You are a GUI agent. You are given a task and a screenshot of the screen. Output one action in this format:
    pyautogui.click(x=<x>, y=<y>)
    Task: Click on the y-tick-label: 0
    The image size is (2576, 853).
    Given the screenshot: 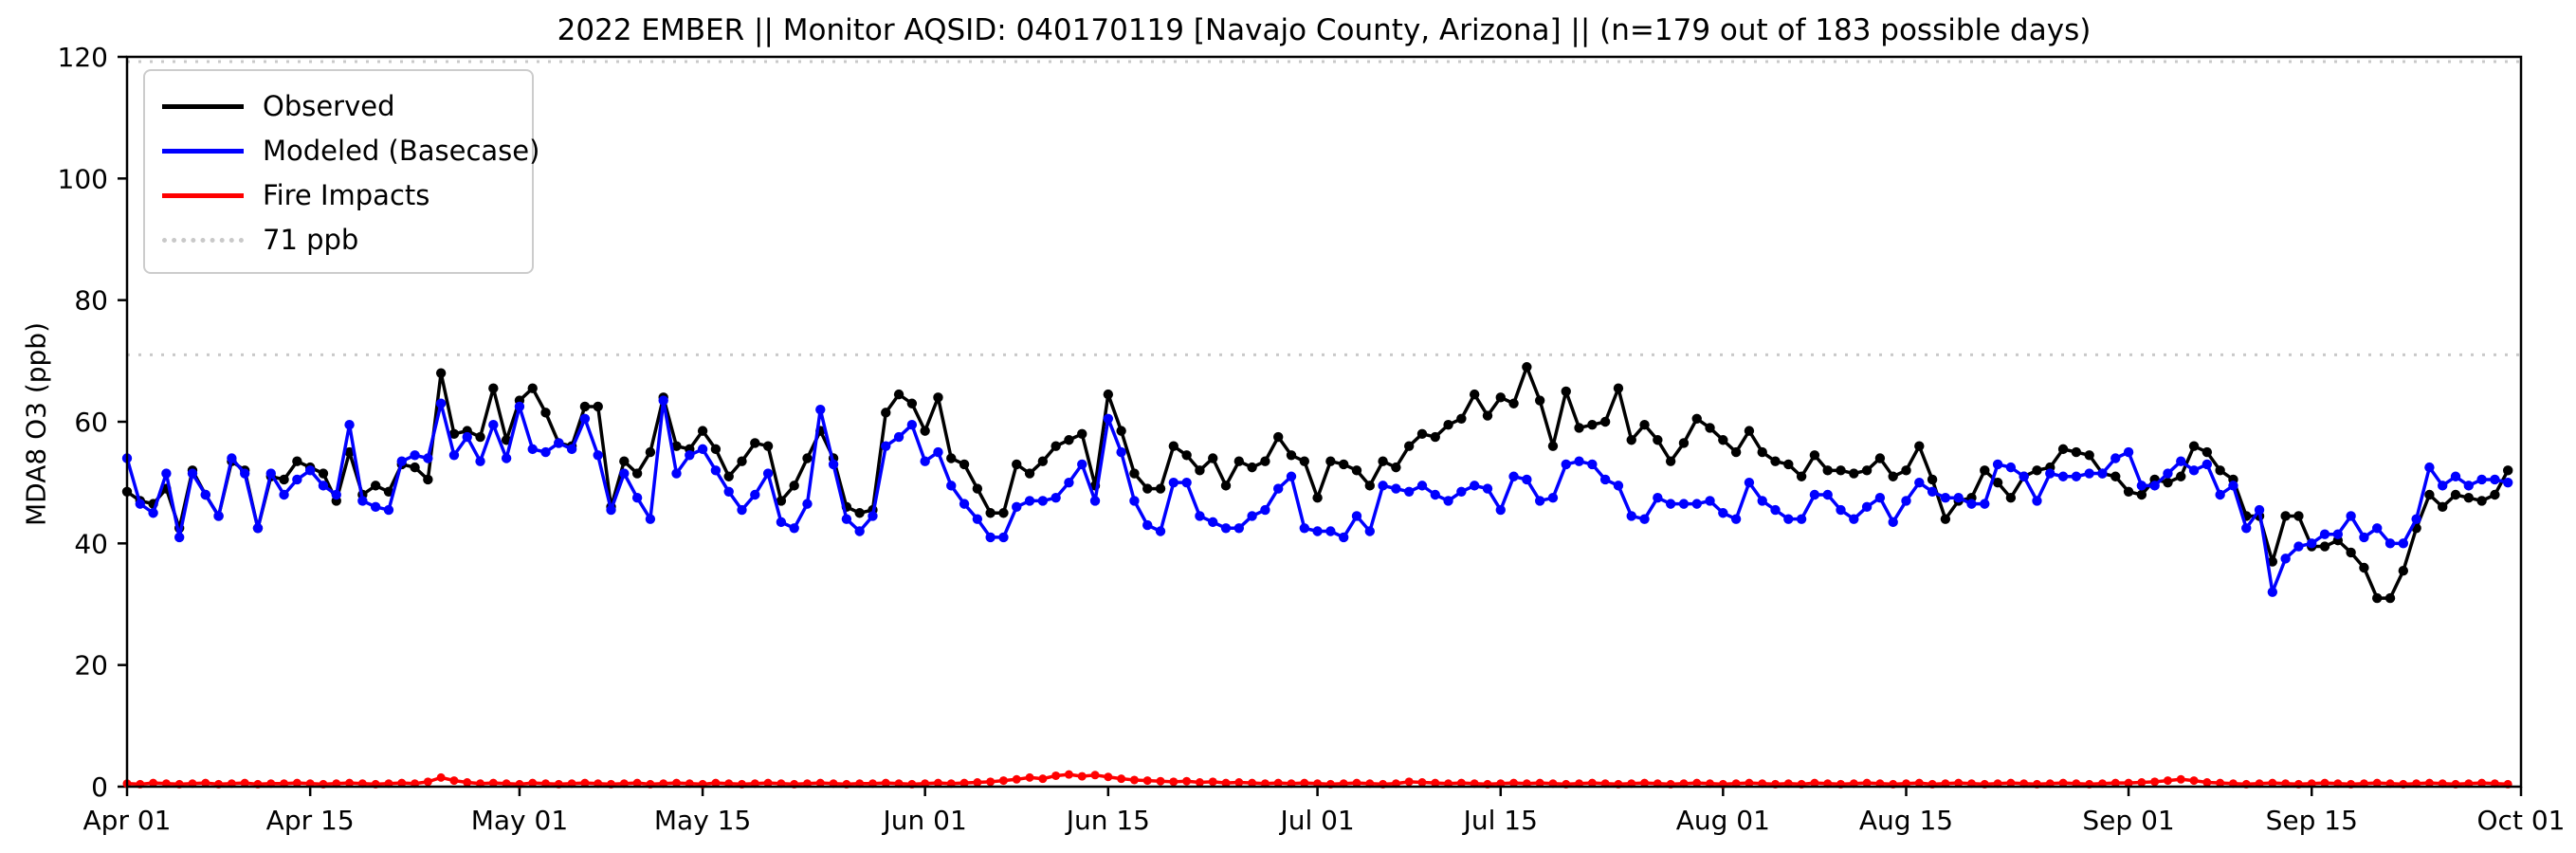 What is the action you would take?
    pyautogui.click(x=99, y=787)
    